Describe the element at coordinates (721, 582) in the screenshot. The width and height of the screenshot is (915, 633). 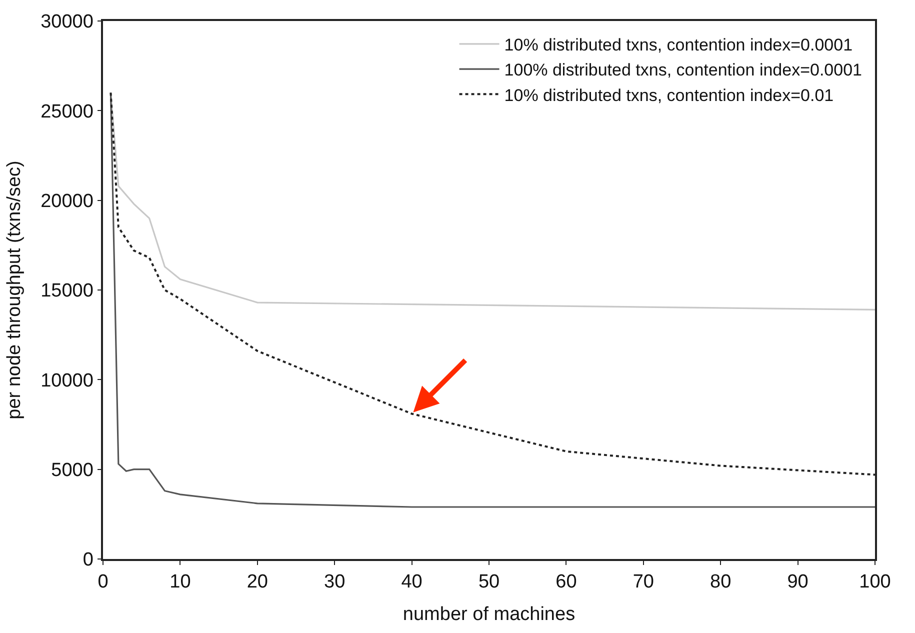
I see `x-tick-label: 80` at that location.